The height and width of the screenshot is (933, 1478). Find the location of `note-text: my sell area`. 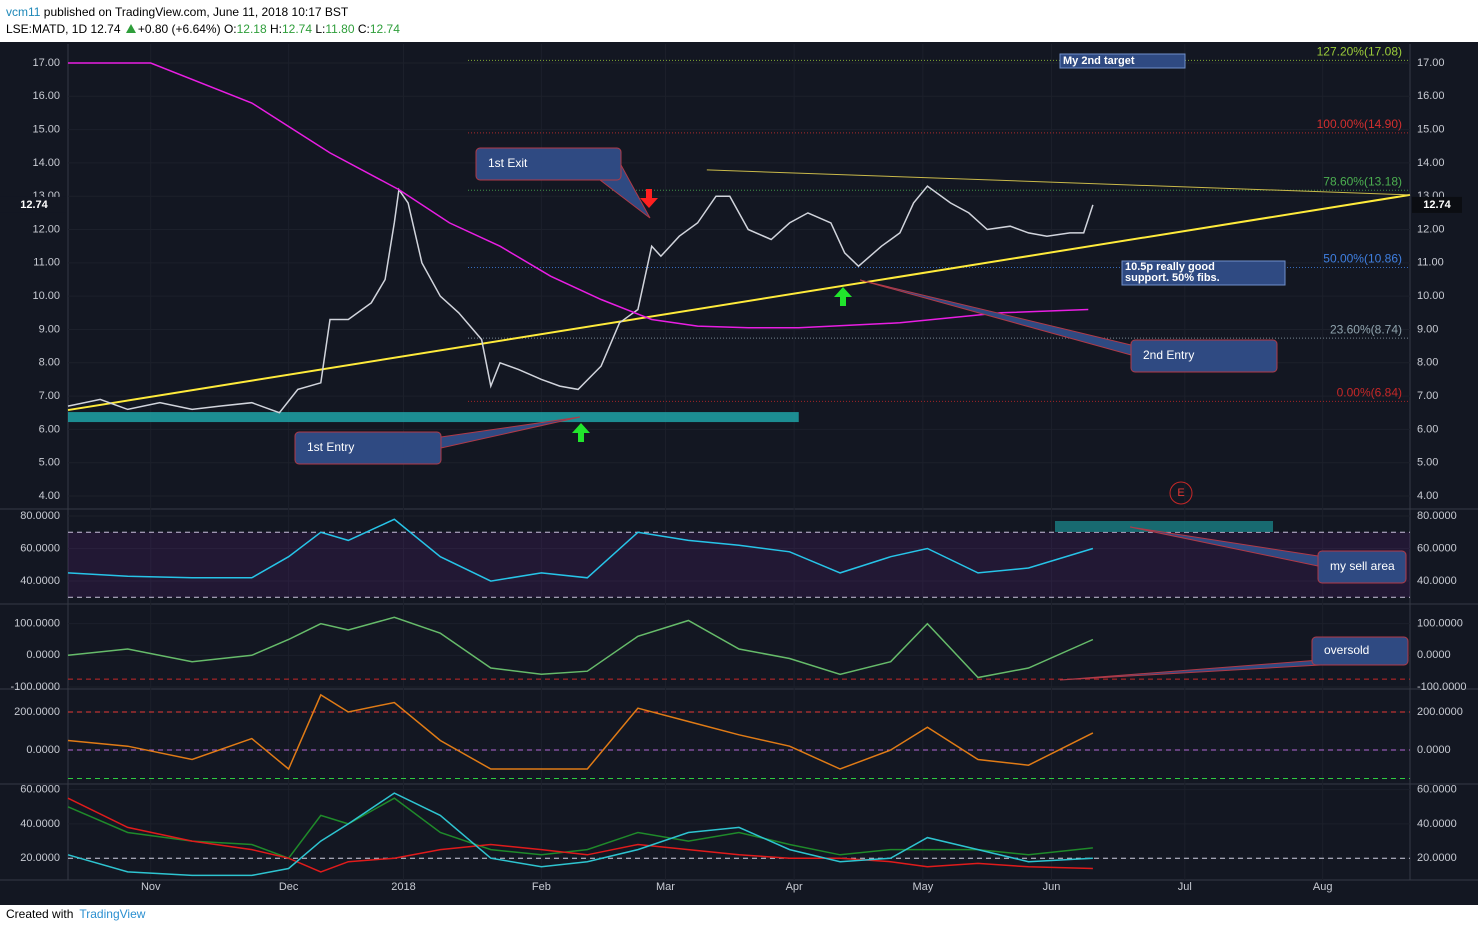

note-text: my sell area is located at coordinates (1362, 566).